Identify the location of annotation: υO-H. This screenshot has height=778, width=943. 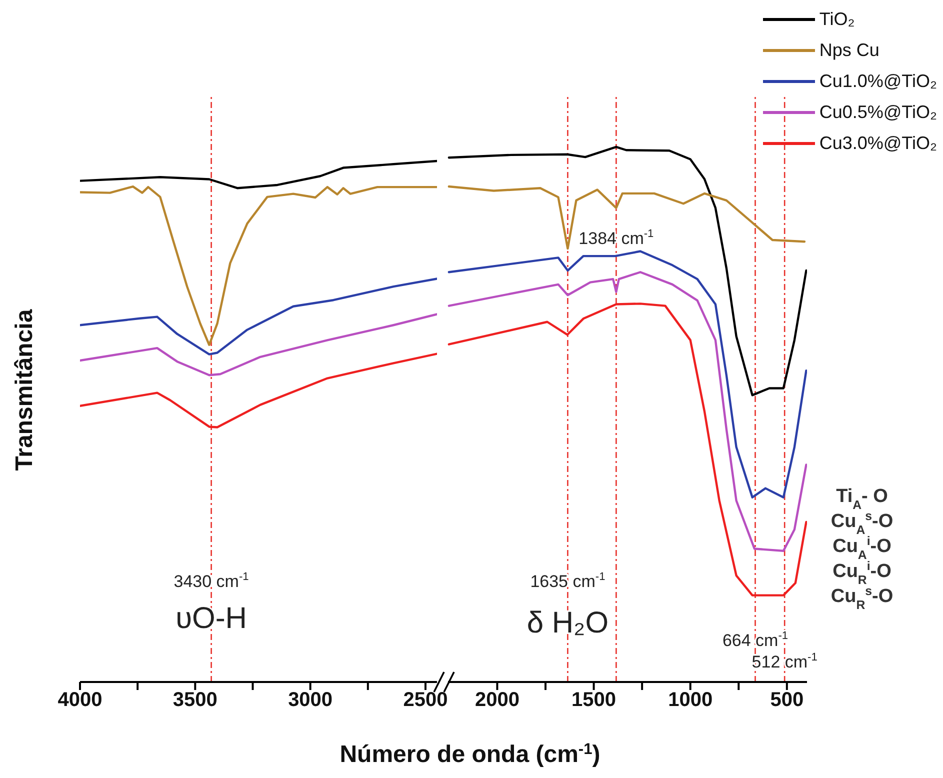
(211, 618).